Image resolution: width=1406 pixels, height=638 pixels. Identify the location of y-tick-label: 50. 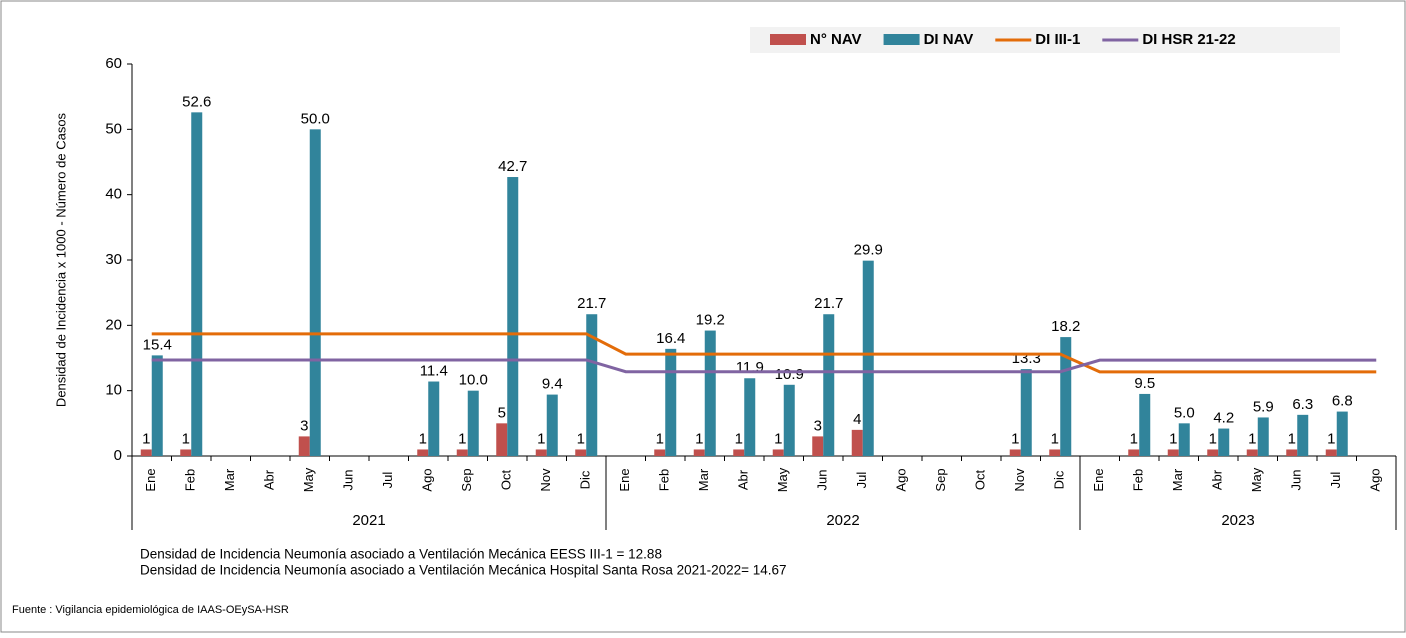
(113, 128).